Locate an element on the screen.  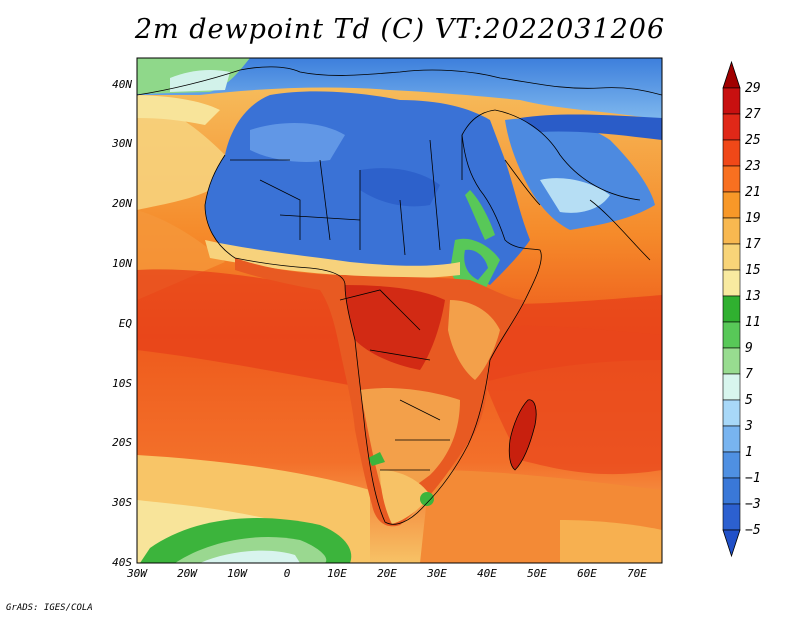
lat-tick-label: 20N is located at coordinates (122, 203).